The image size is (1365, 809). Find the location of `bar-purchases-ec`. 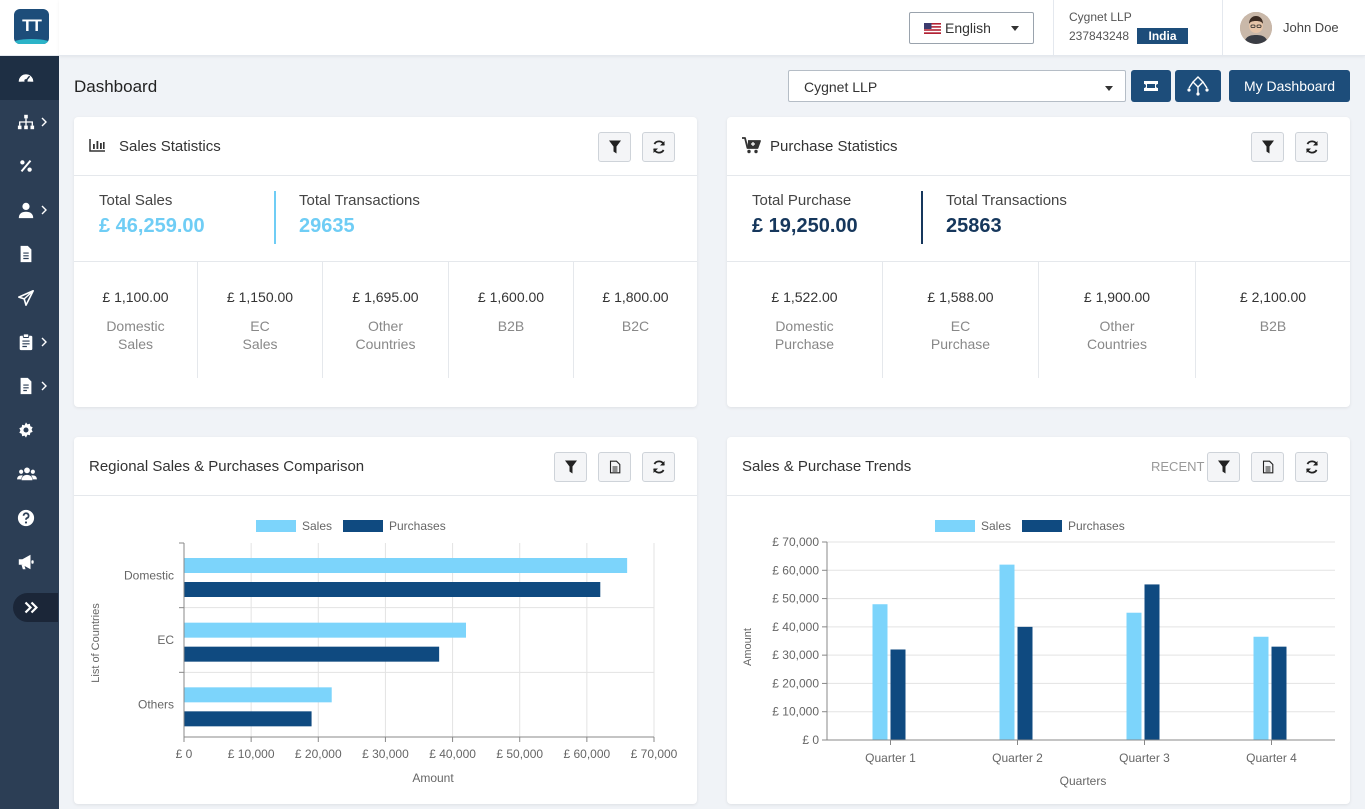

bar-purchases-ec is located at coordinates (312, 654).